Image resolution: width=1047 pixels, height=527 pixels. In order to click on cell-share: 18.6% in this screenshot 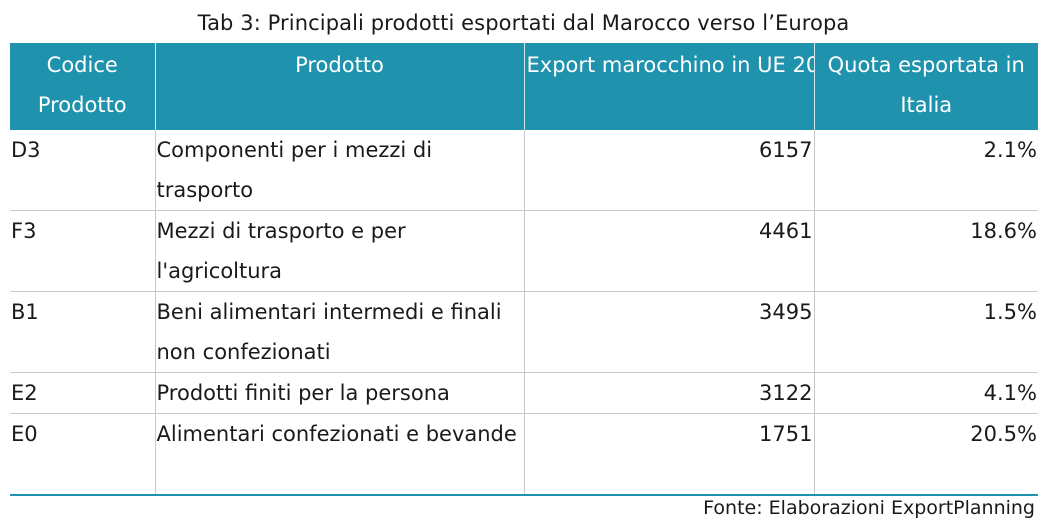, I will do `click(925, 251)`.